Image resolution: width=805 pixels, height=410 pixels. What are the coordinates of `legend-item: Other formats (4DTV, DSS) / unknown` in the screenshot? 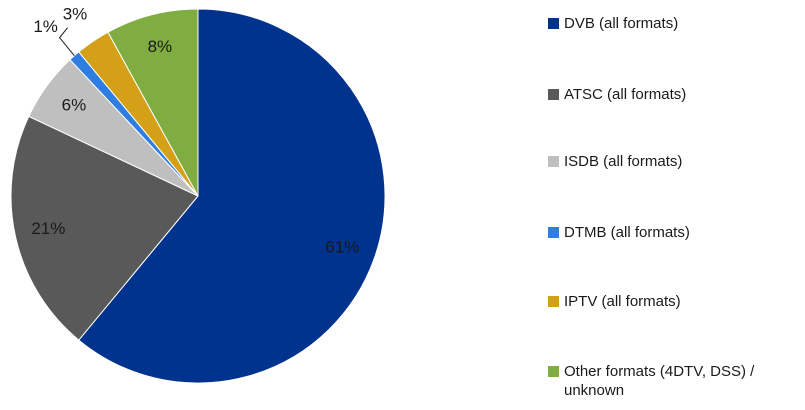 It's located at (673, 381).